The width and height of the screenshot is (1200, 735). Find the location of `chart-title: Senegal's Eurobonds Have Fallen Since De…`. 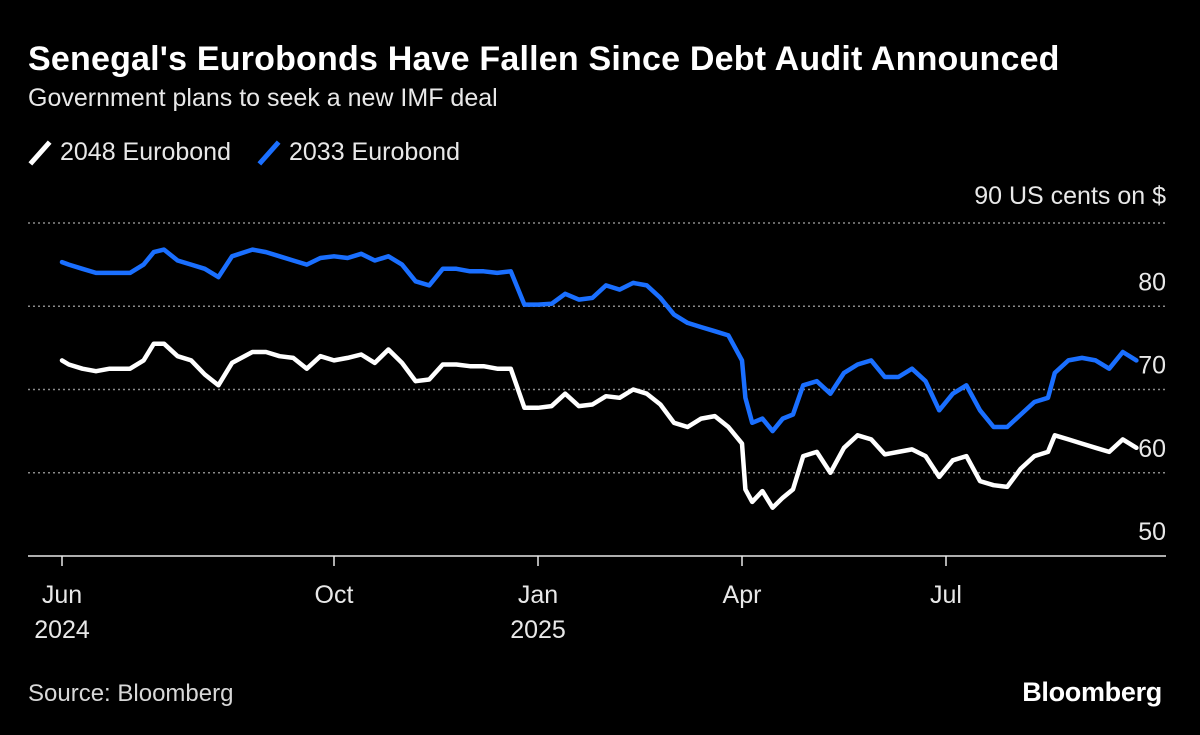

chart-title: Senegal's Eurobonds Have Fallen Since De… is located at coordinates (544, 59).